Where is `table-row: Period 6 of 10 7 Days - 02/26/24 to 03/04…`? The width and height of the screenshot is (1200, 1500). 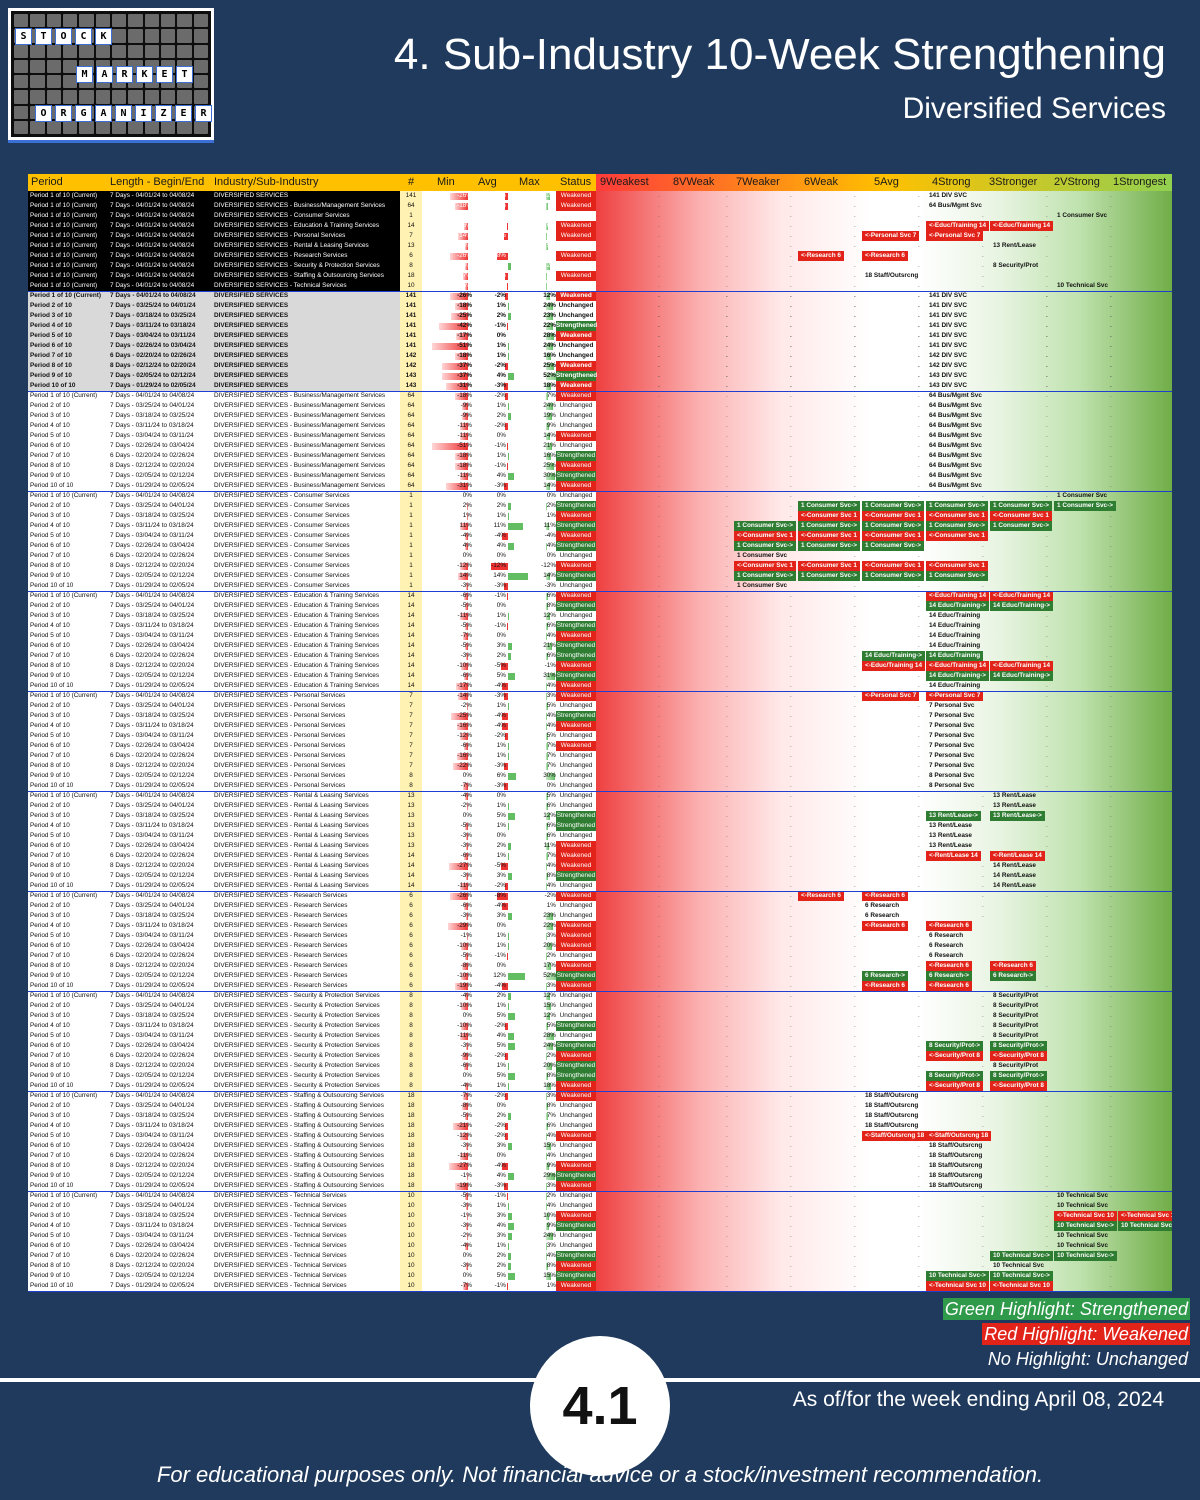
table-row: Period 6 of 10 7 Days - 02/26/24 to 03/04… is located at coordinates (600, 446).